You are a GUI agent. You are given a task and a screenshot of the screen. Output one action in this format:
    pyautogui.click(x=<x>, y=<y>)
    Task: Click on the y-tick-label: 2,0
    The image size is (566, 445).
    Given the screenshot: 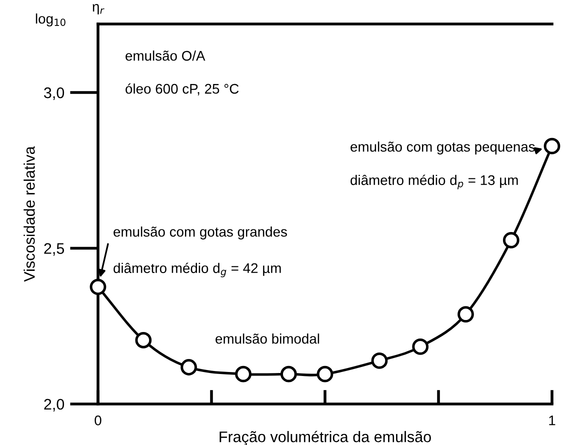 What is the action you would take?
    pyautogui.click(x=54, y=405)
    